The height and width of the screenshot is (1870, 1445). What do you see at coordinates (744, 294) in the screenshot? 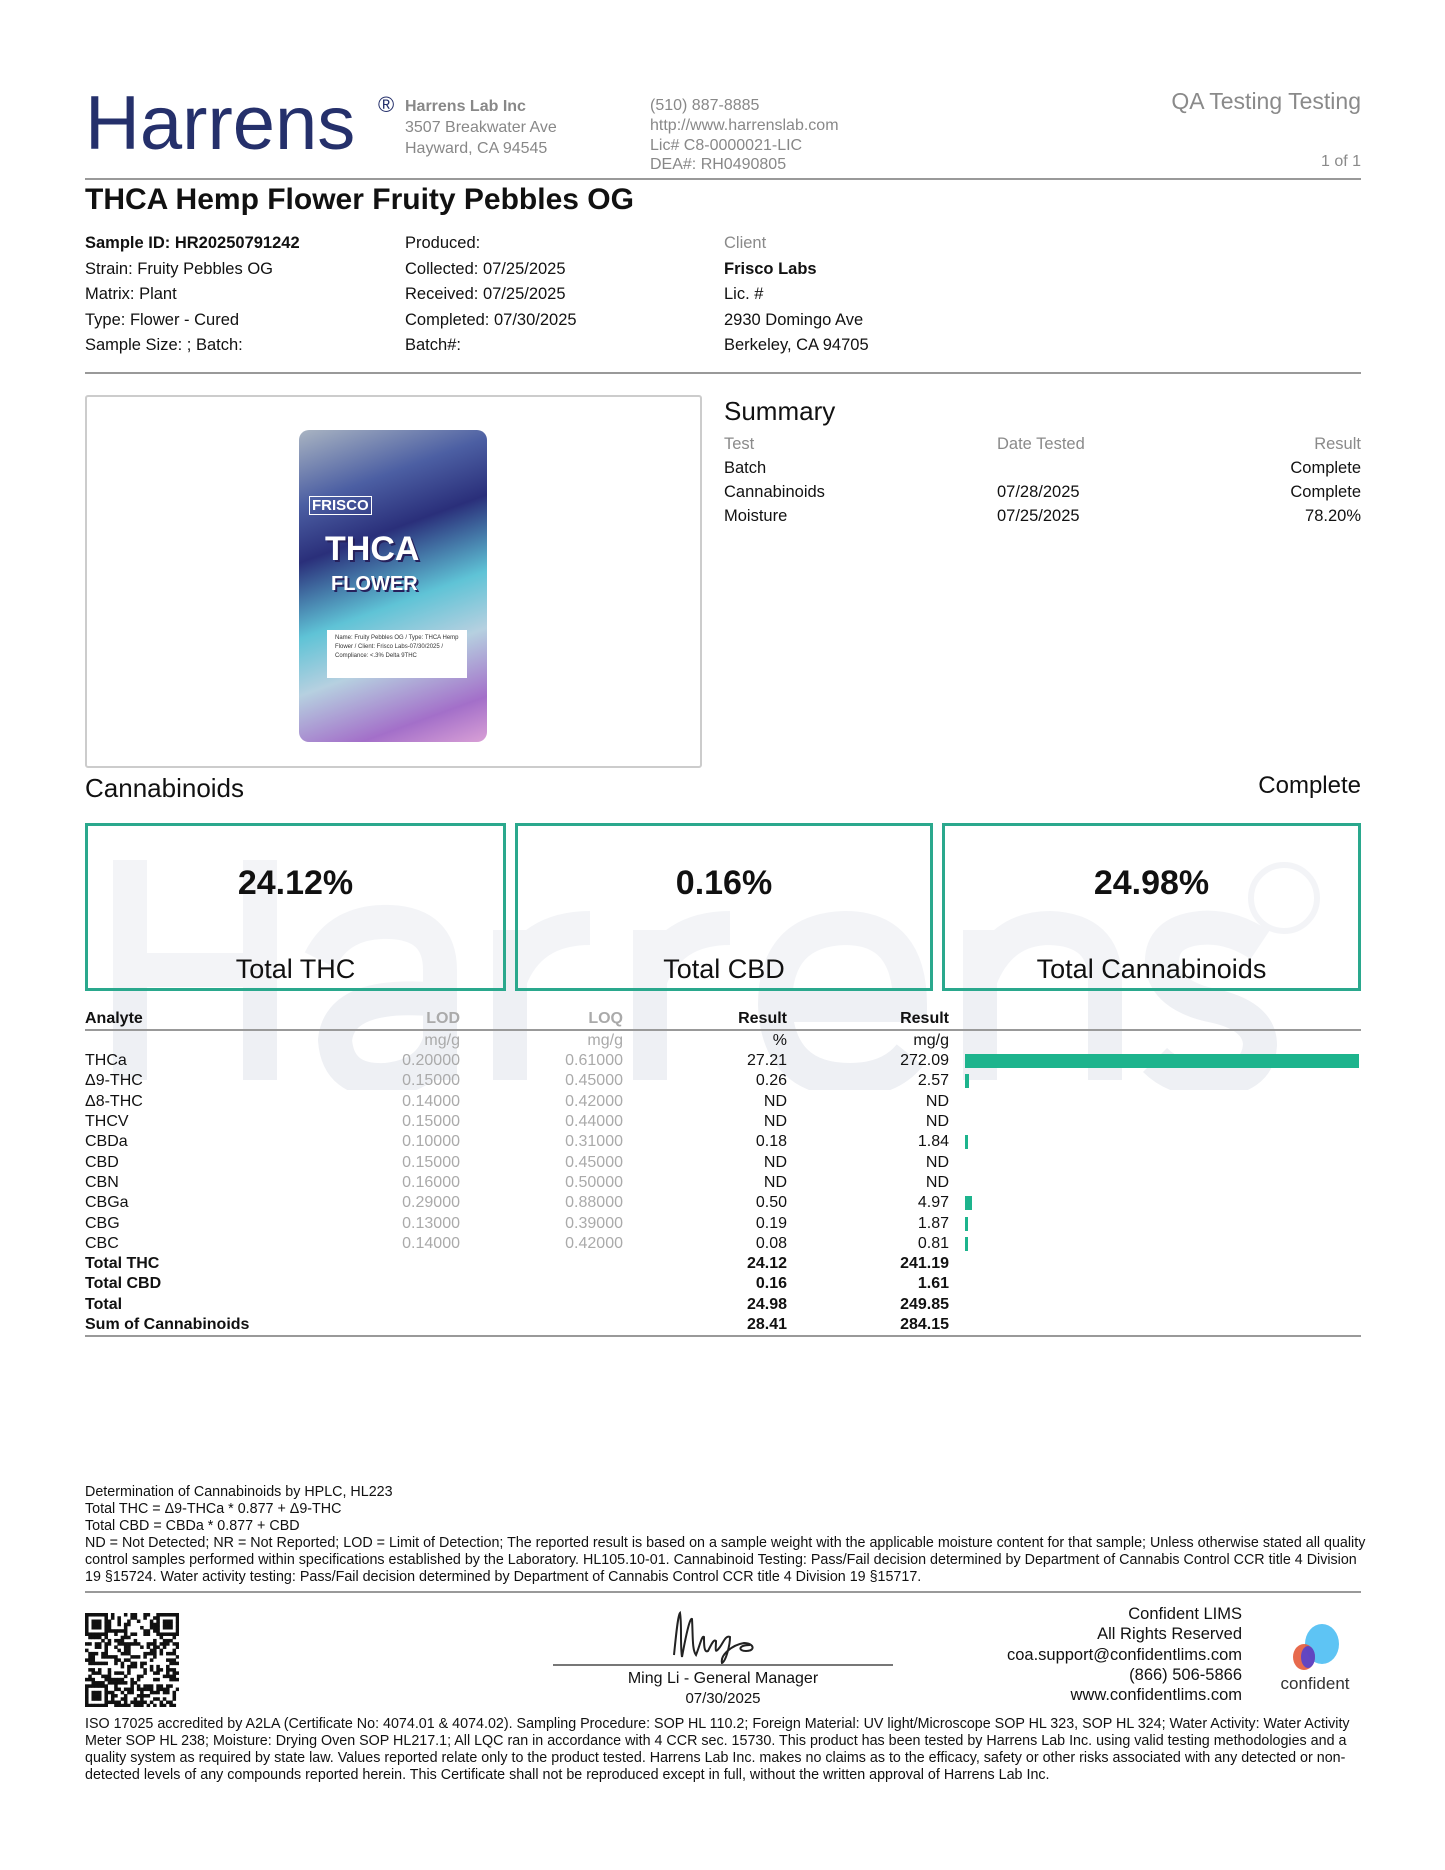
I see `client-lic: Lic. #` at bounding box center [744, 294].